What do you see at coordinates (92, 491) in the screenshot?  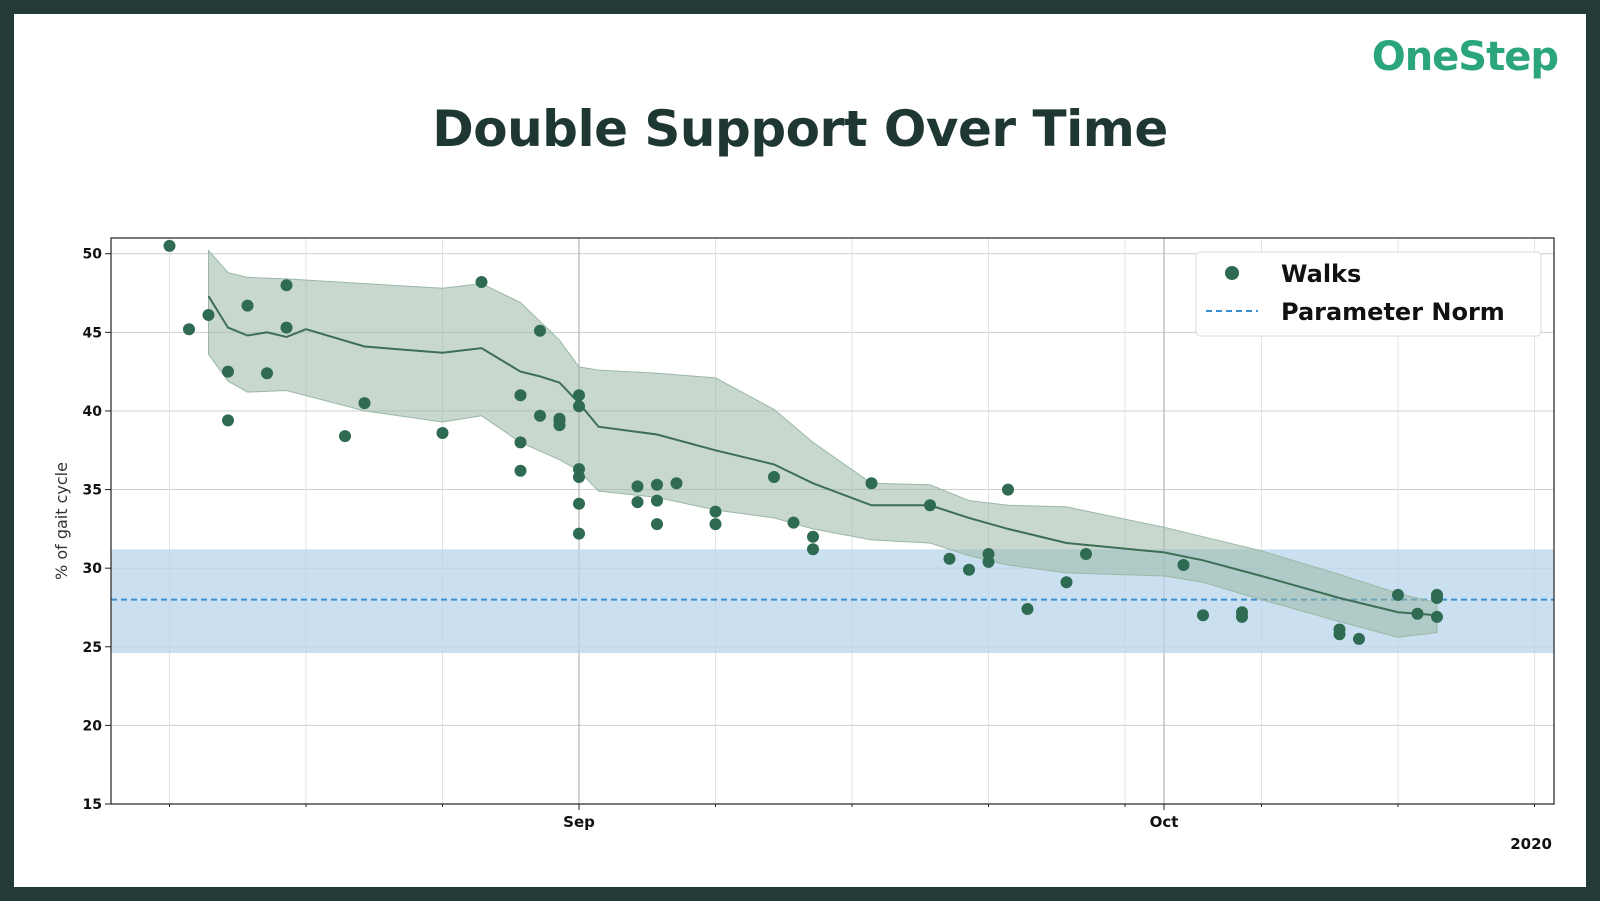 I see `y-tick-label: 35` at bounding box center [92, 491].